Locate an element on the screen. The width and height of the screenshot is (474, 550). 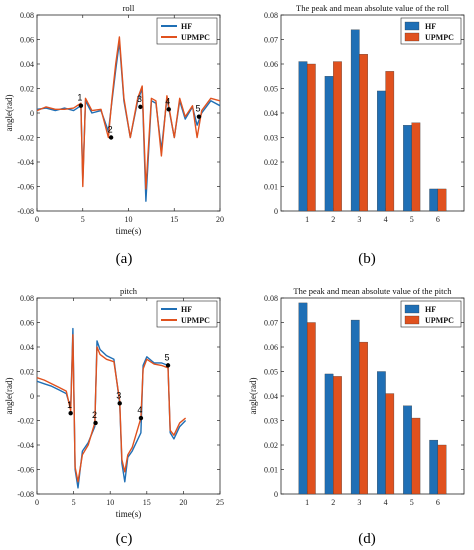
pitch-time-annotation-label-3: 3 is located at coordinates (118, 395).